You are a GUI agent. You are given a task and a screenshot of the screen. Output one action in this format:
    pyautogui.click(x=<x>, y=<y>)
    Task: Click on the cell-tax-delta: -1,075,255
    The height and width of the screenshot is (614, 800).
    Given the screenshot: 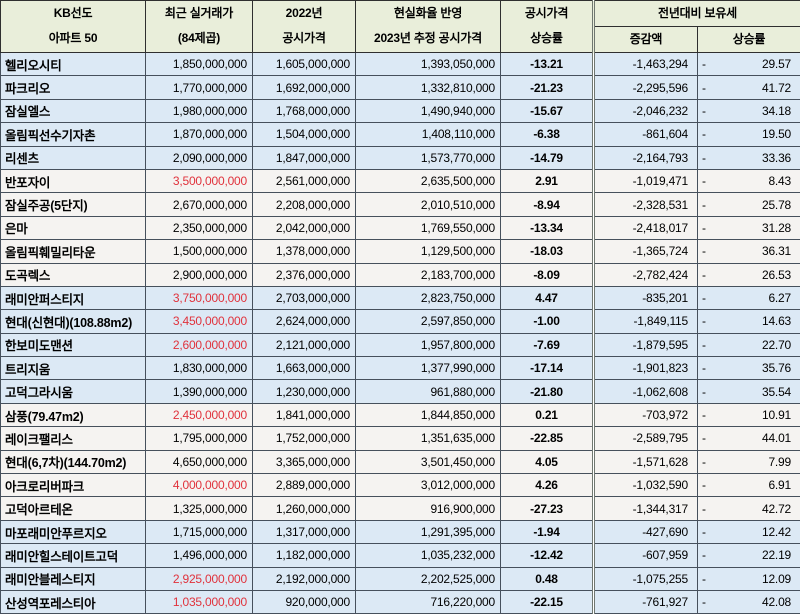 What is the action you would take?
    pyautogui.click(x=646, y=578)
    